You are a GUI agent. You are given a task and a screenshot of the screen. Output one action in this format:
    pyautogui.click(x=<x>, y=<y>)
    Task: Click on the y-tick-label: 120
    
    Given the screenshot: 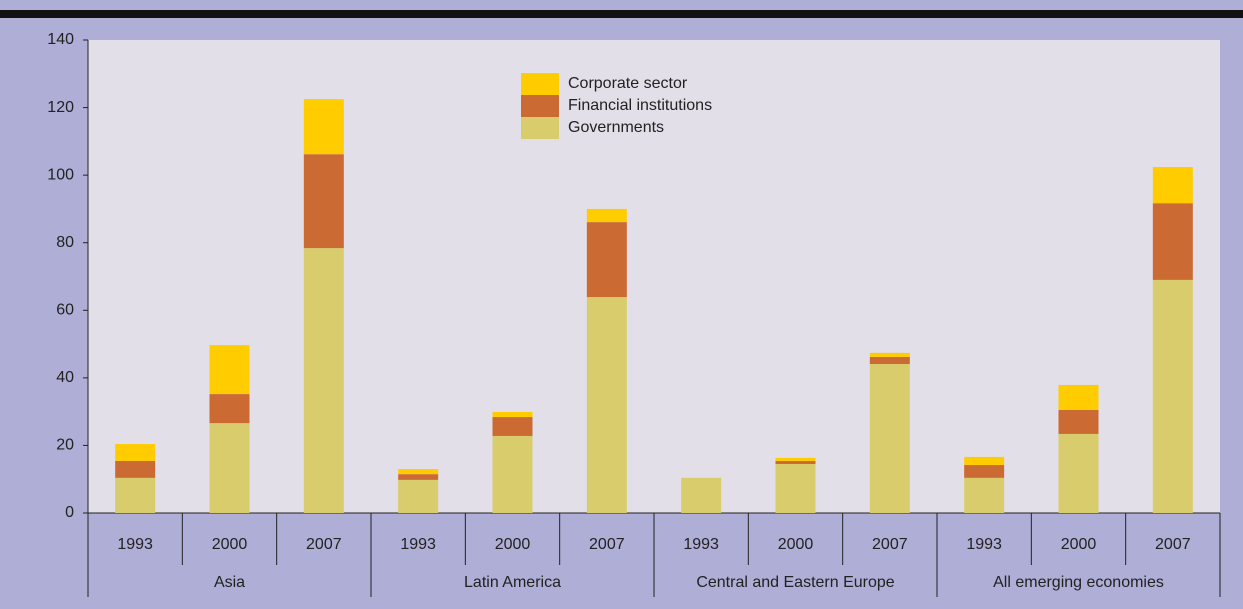 What is the action you would take?
    pyautogui.click(x=60, y=107)
    